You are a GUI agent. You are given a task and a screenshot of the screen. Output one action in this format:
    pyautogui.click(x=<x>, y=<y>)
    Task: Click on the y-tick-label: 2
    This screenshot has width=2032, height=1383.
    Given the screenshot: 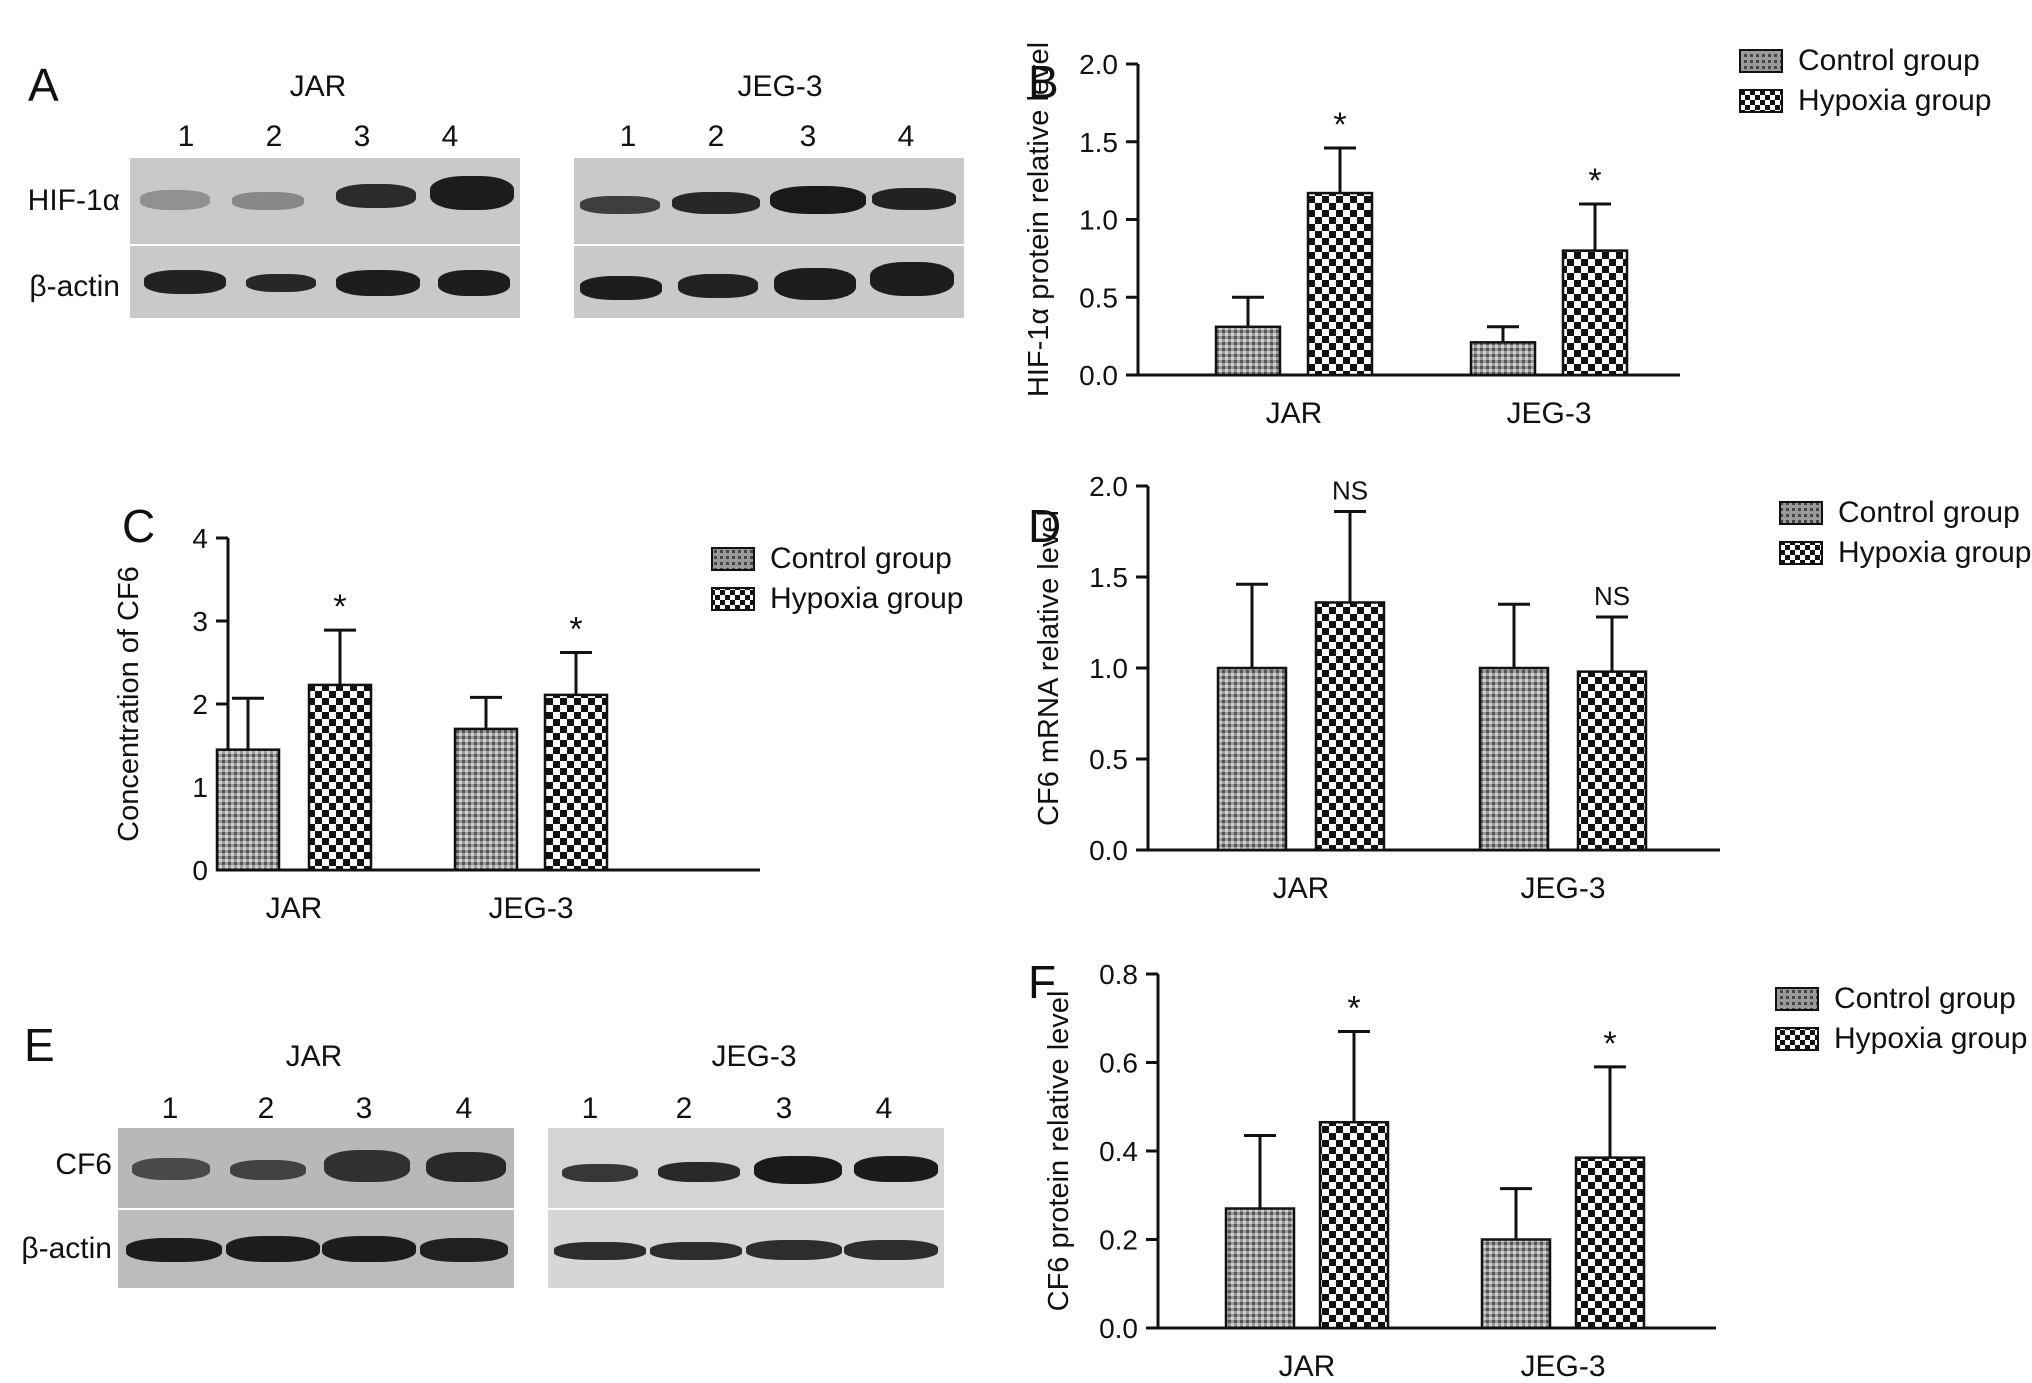 What is the action you would take?
    pyautogui.click(x=200, y=704)
    